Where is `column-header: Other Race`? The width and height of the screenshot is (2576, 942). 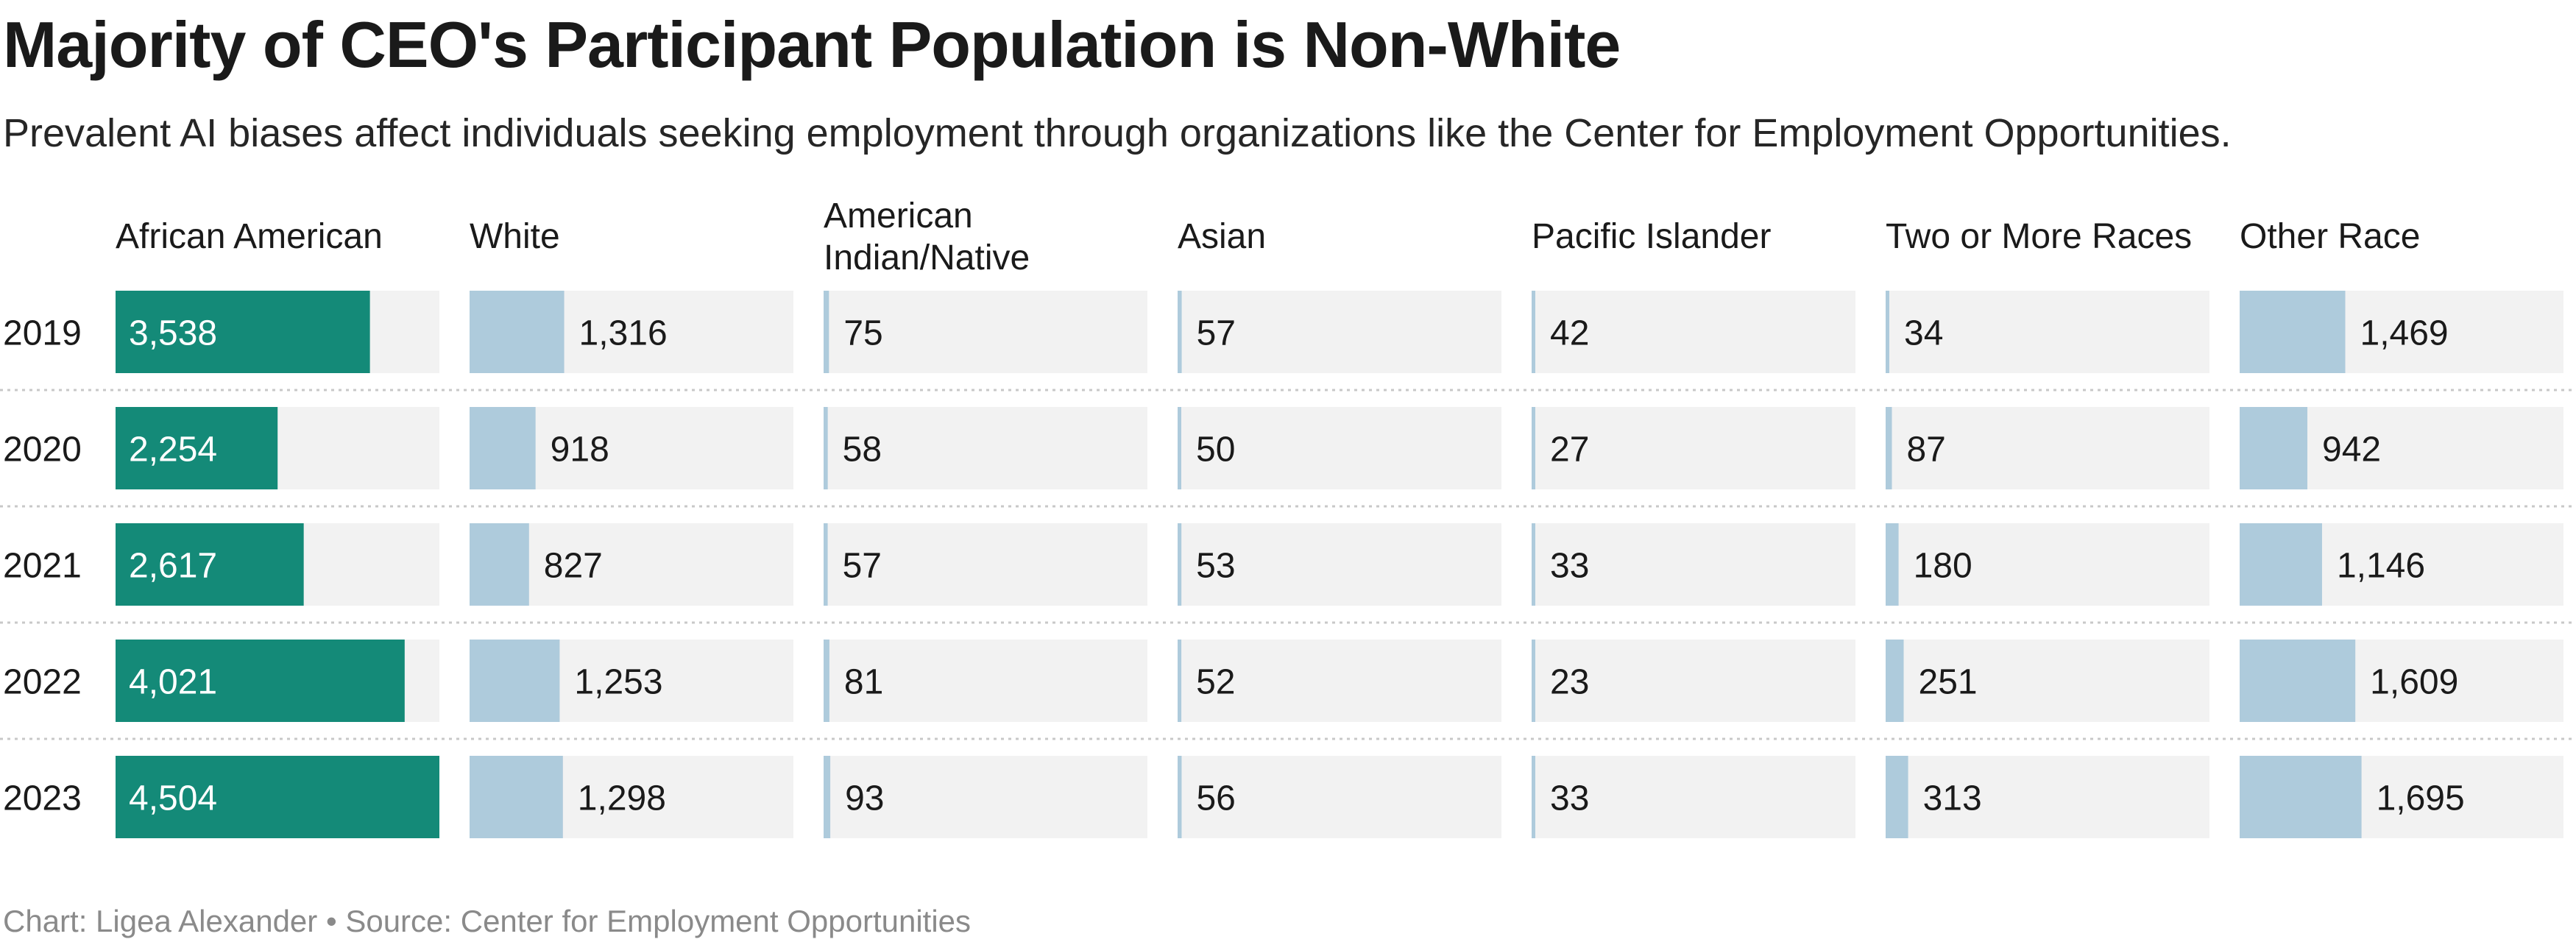
column-header: Other Race is located at coordinates (2330, 236).